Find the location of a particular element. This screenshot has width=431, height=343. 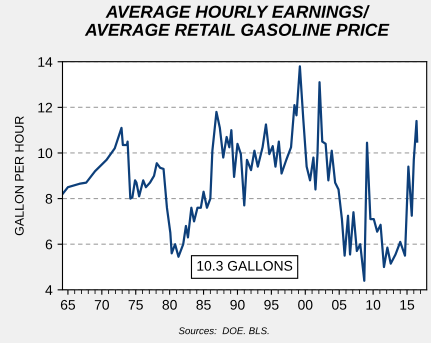

source-note: Sources: DOE. BLS. is located at coordinates (223, 330).